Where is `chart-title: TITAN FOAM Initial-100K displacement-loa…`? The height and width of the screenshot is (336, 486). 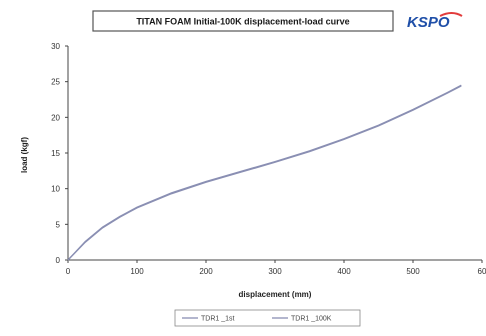
chart-title: TITAN FOAM Initial-100K displacement-loa… is located at coordinates (242, 22).